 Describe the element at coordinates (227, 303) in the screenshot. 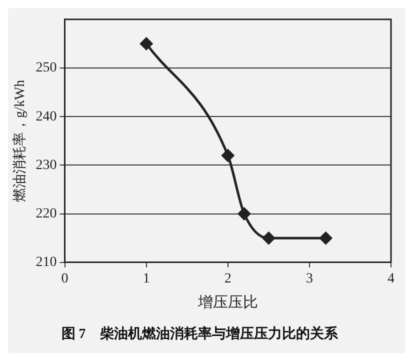

I see `x-axis-title: 增压压比` at that location.